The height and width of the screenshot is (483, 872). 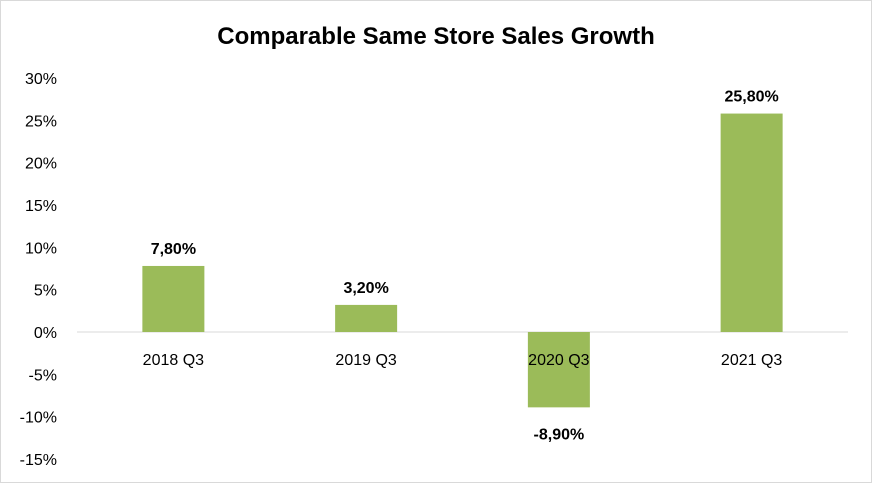 What do you see at coordinates (173, 360) in the screenshot?
I see `x-tick-label: 2018 Q3` at bounding box center [173, 360].